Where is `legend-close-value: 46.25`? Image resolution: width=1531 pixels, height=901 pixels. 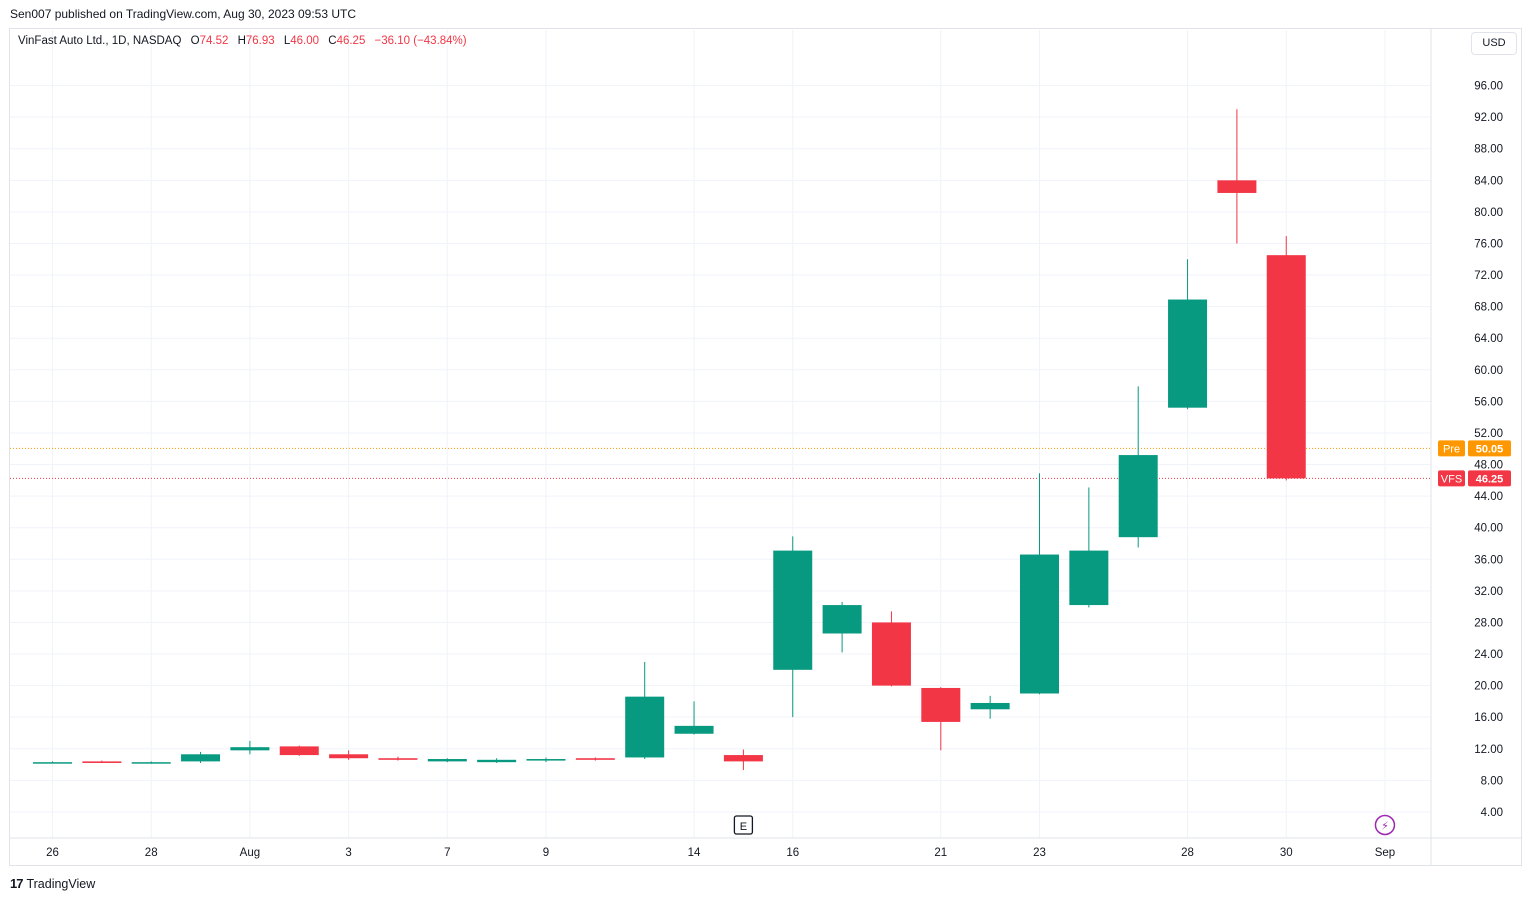
legend-close-value: 46.25 is located at coordinates (351, 41).